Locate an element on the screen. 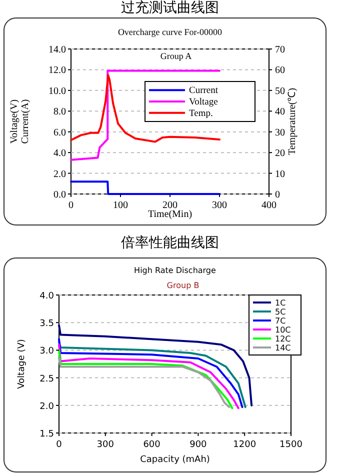 Image resolution: width=341 pixels, height=475 pixels. x-axis-title: Time(Min) is located at coordinates (170, 214).